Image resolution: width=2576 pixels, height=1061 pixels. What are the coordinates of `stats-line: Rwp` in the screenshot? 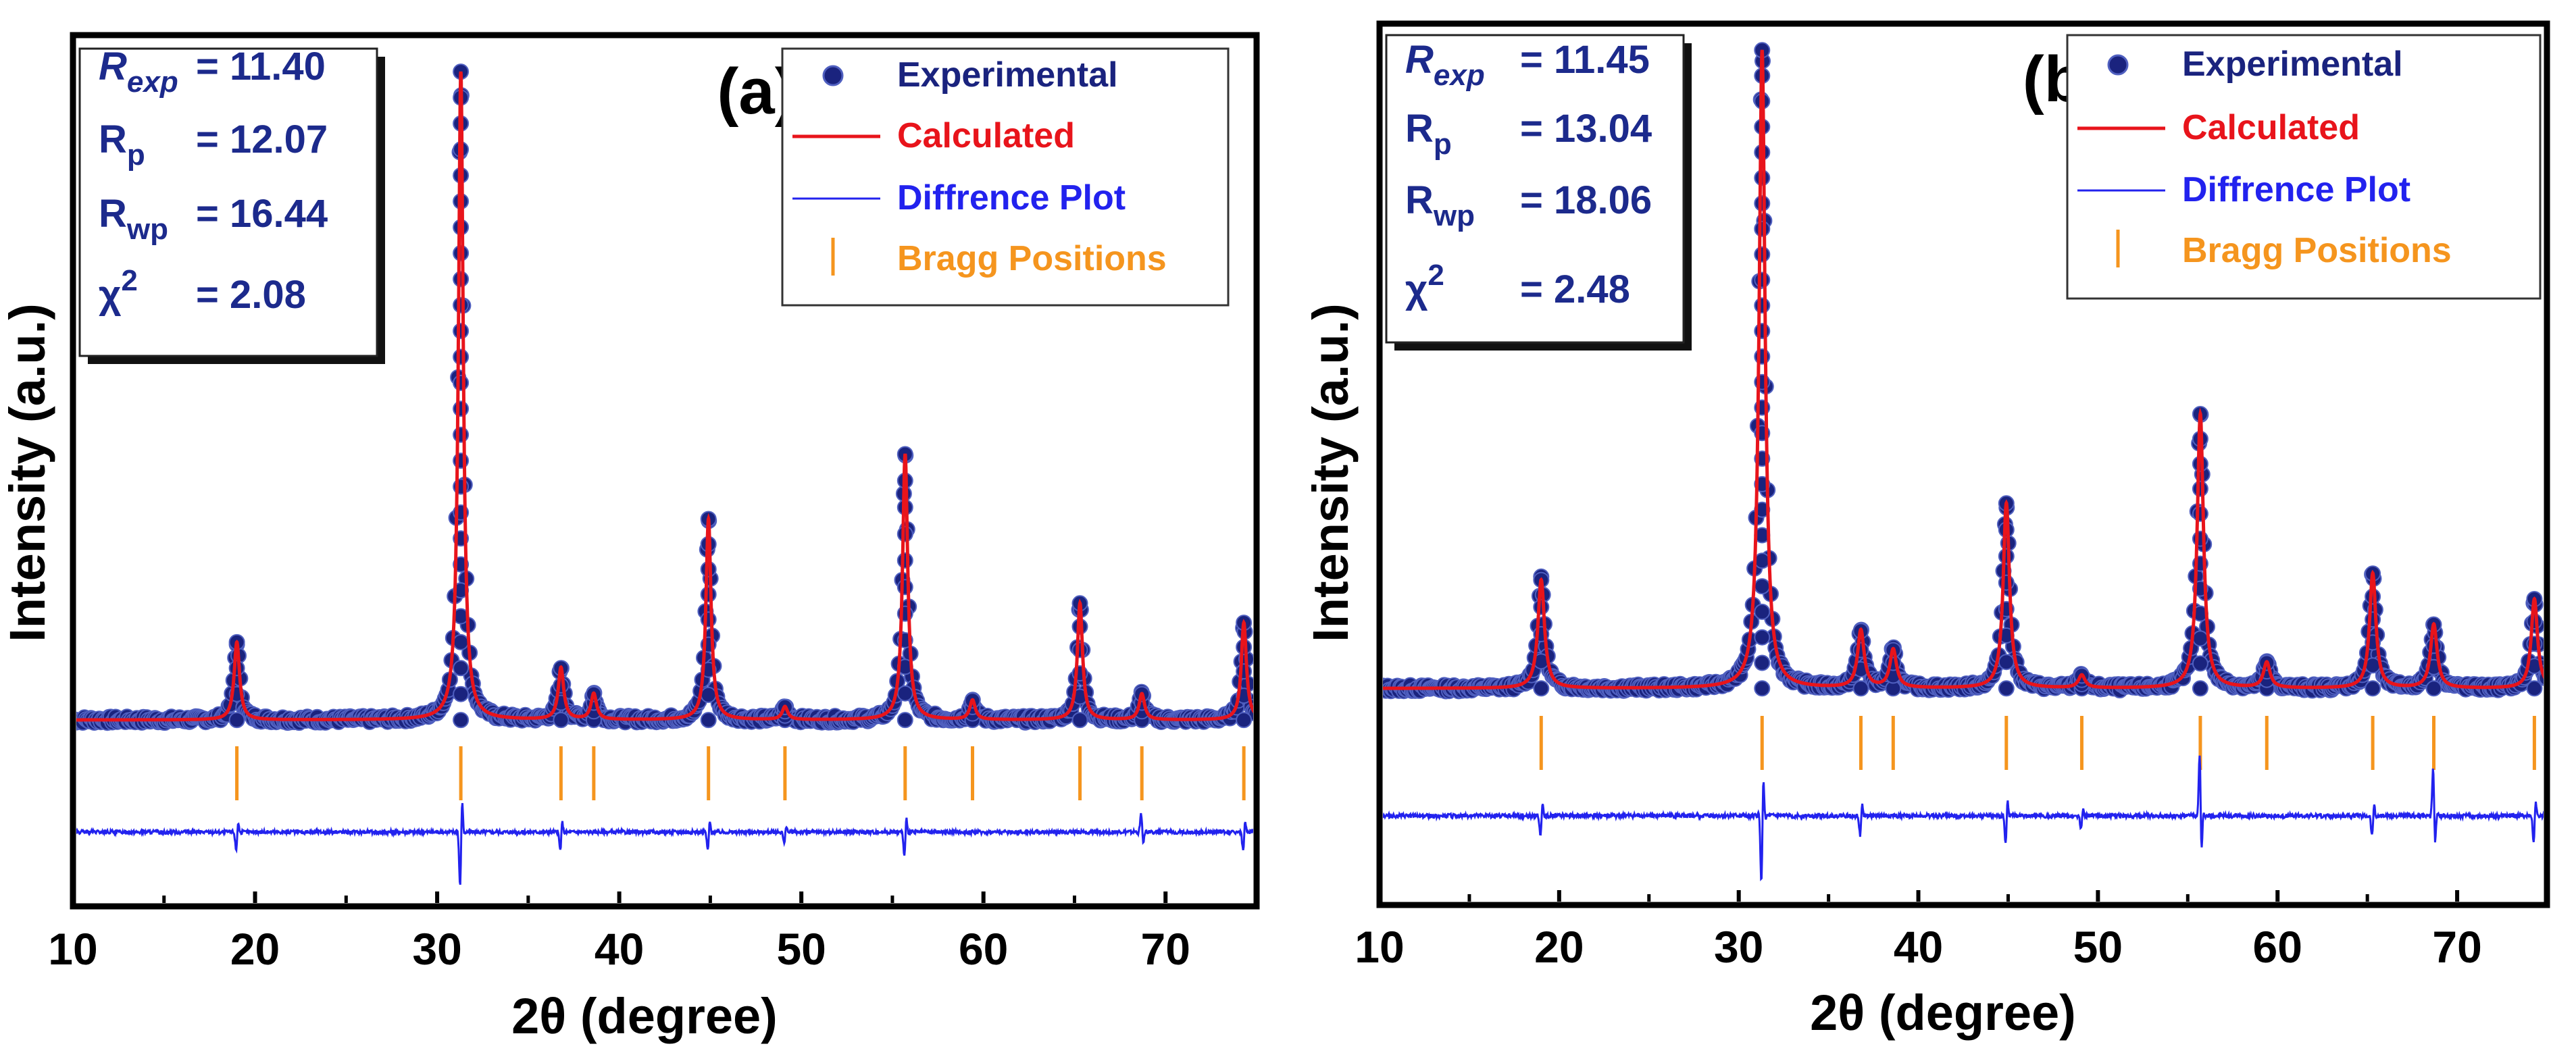 It's located at (133, 219).